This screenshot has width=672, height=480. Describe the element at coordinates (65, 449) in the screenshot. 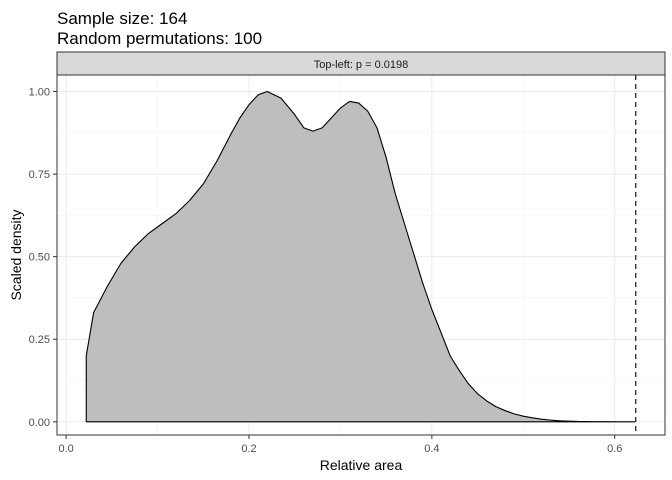

I see `x-tick-label: 0.0` at that location.